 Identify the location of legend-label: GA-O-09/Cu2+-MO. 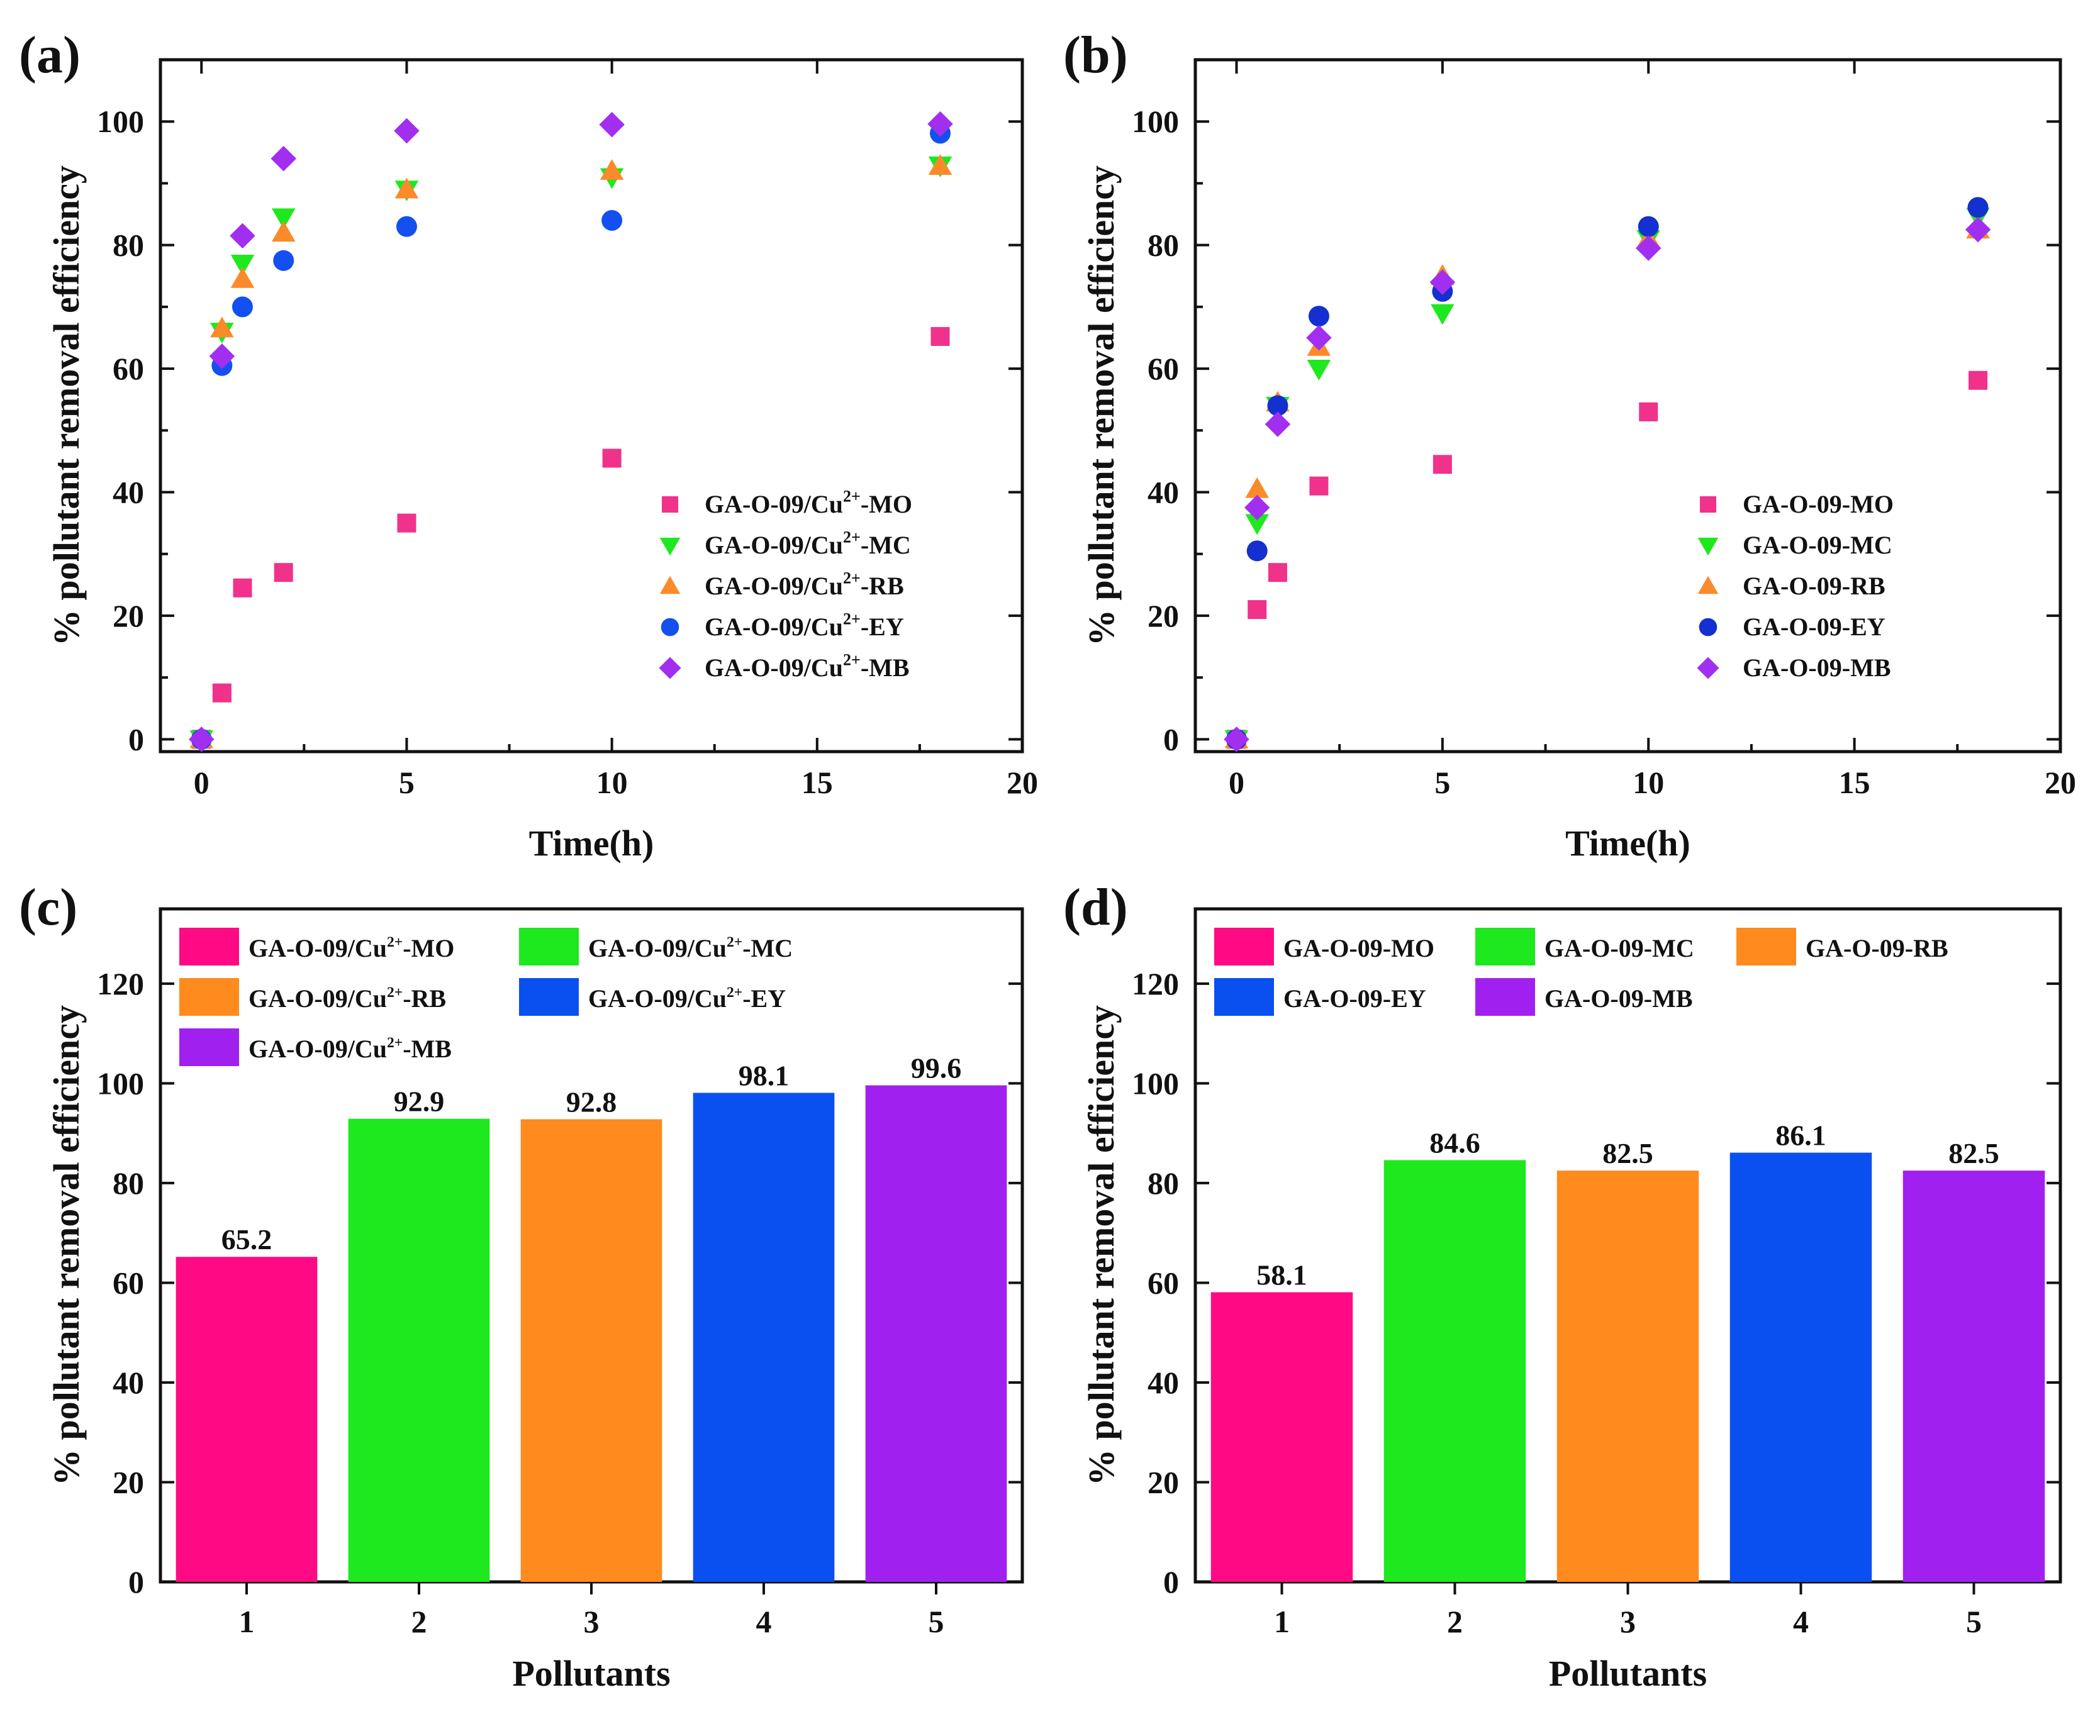
(808, 503).